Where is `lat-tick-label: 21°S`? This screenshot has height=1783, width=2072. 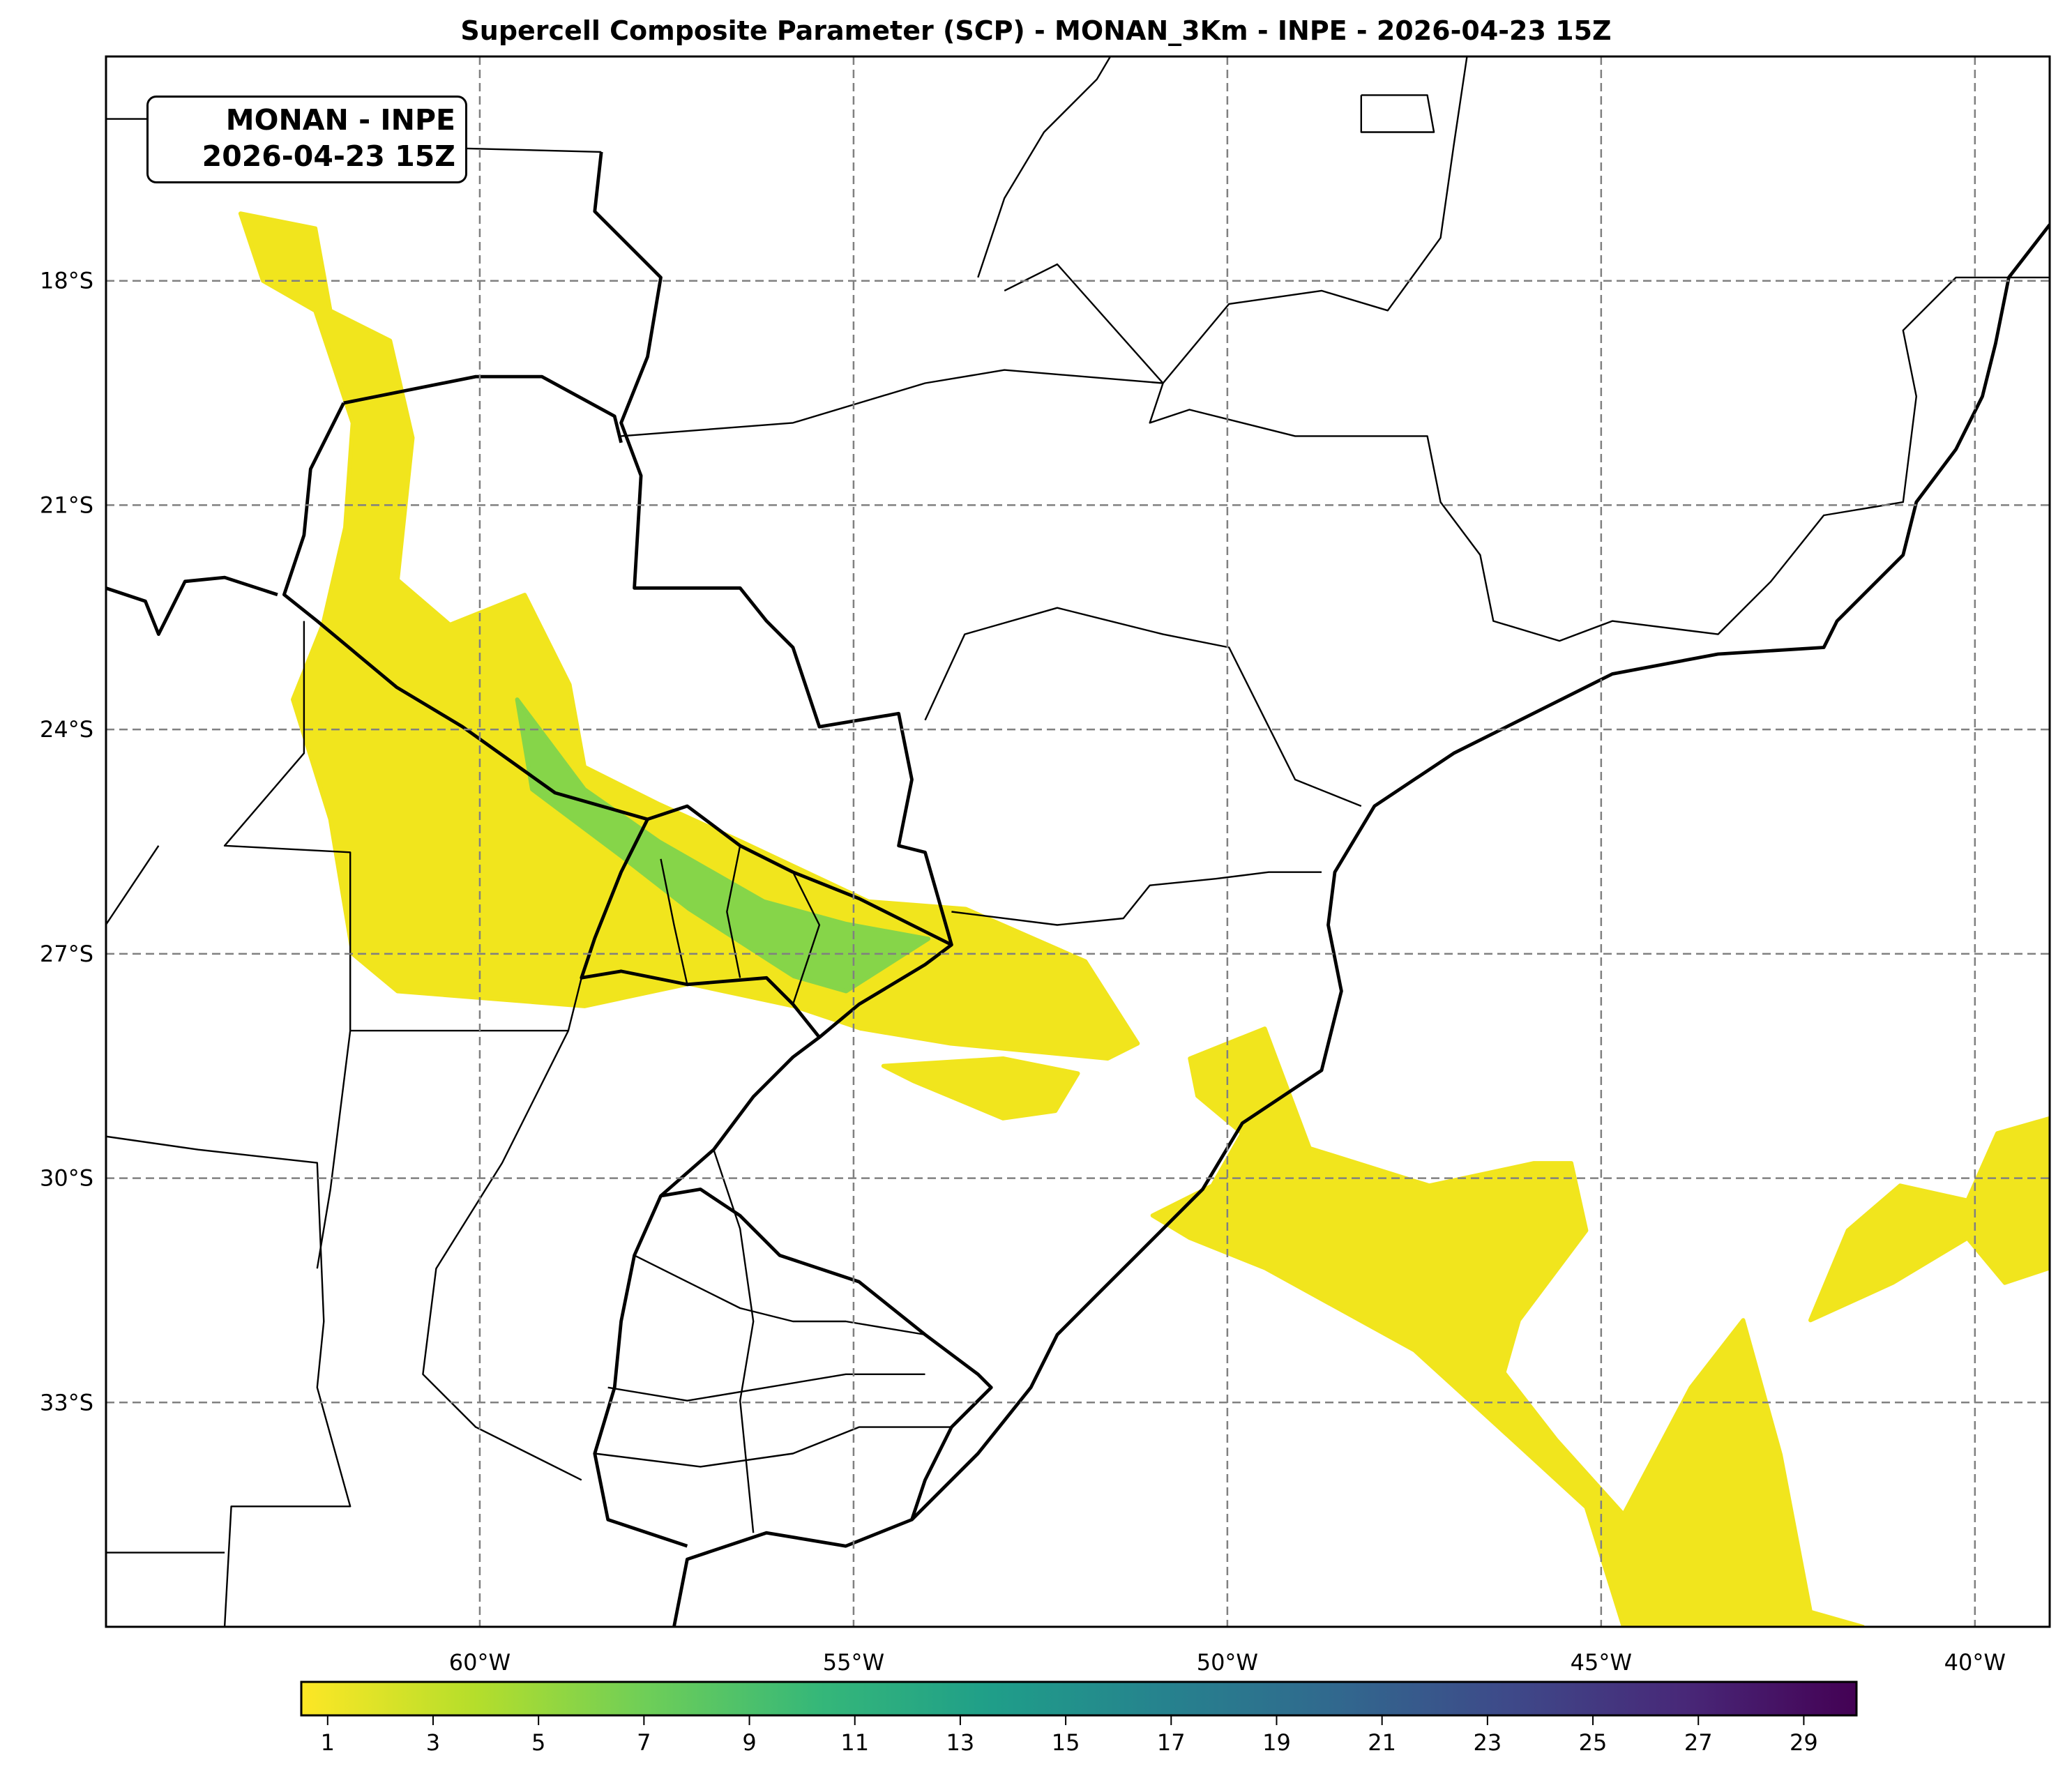
lat-tick-label: 21°S is located at coordinates (66, 505).